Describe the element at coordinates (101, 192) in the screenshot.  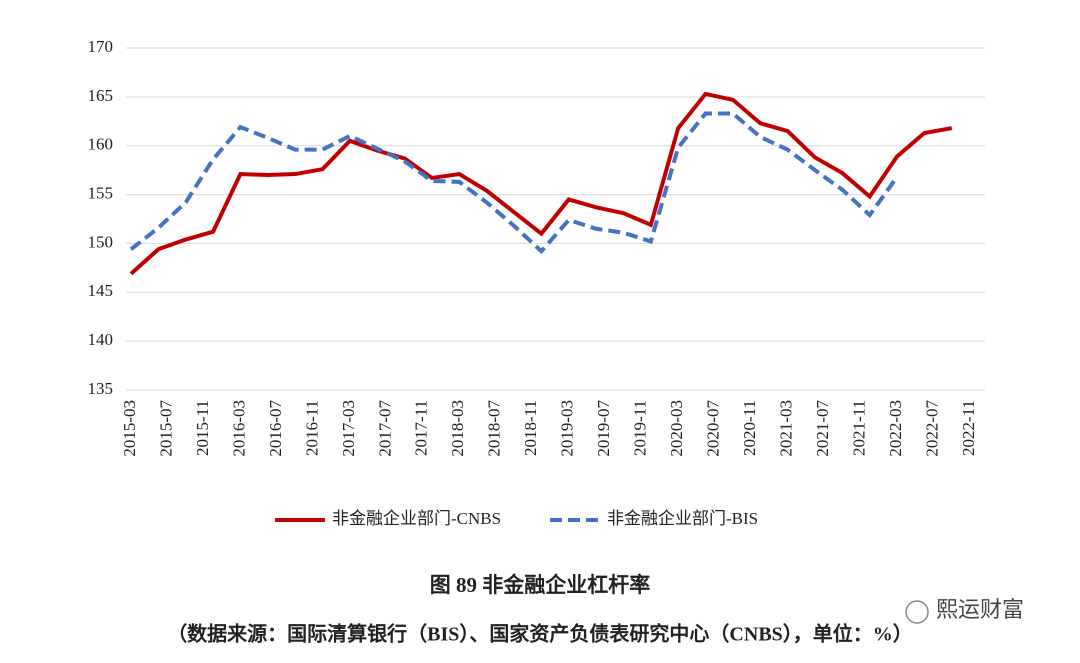
I see `y-tick-label: 155` at that location.